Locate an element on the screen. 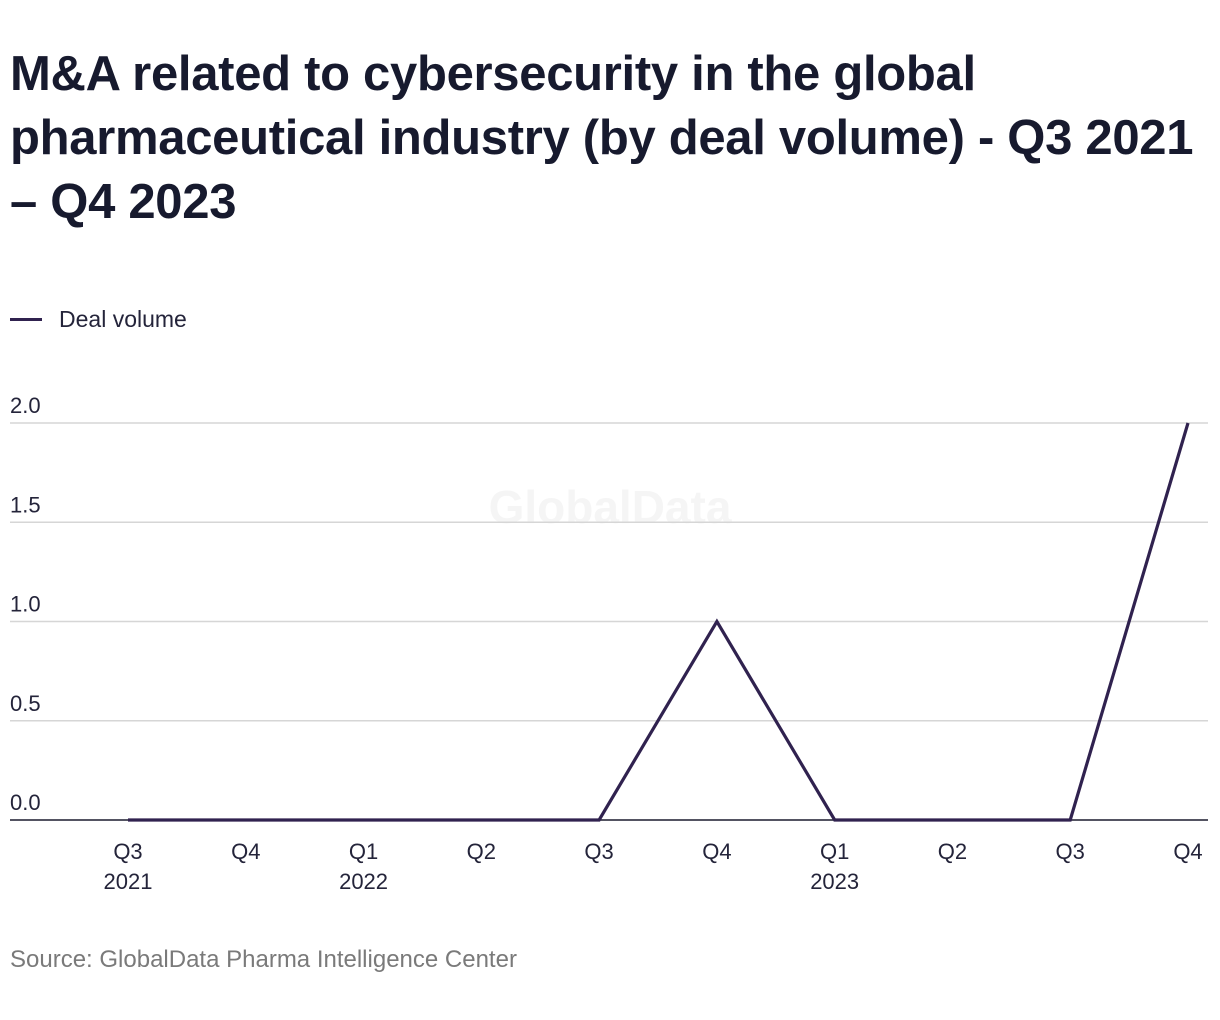 This screenshot has width=1220, height=1020. y-tick-label: 1.5 is located at coordinates (25, 504).